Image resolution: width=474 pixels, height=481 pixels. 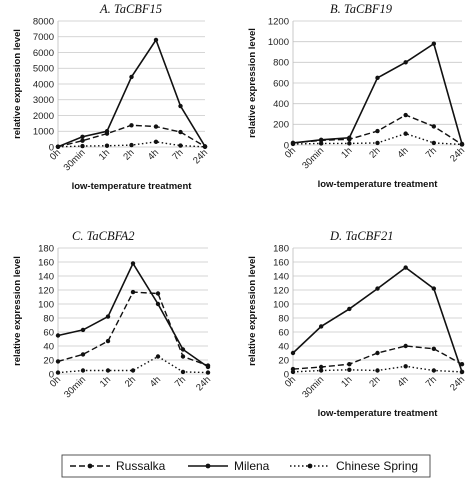 What do you see at coordinates (17, 84) in the screenshot?
I see `y-axis-label: relative expression level` at bounding box center [17, 84].